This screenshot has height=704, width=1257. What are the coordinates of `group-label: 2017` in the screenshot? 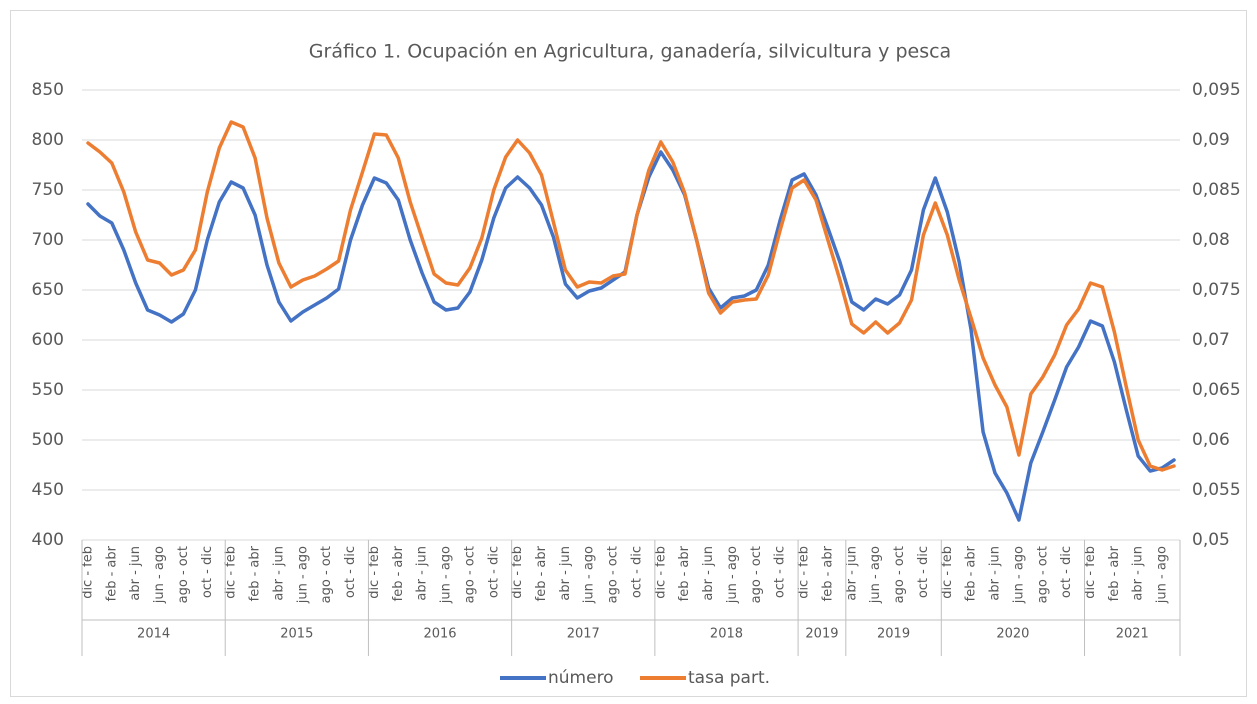 It's located at (583, 634).